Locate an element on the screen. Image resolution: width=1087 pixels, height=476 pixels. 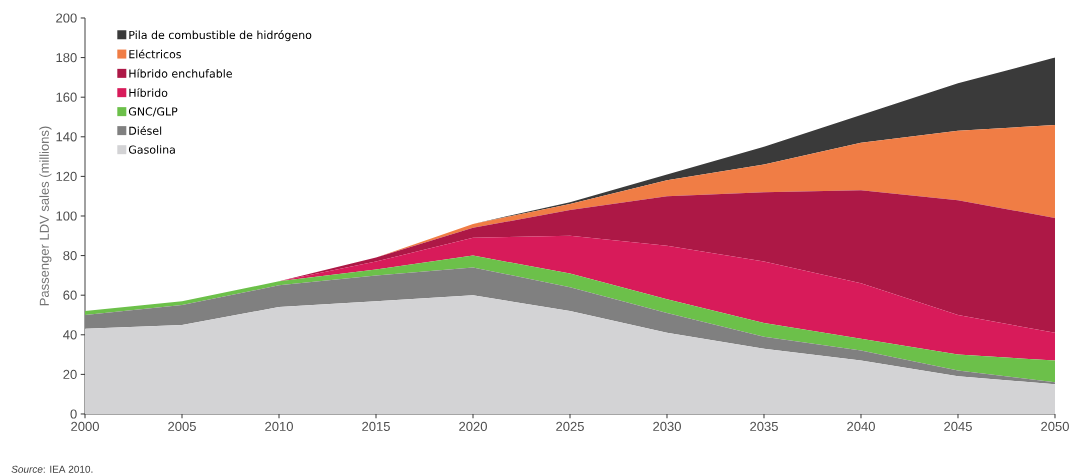
y-tick-label: 40 is located at coordinates (70, 335).